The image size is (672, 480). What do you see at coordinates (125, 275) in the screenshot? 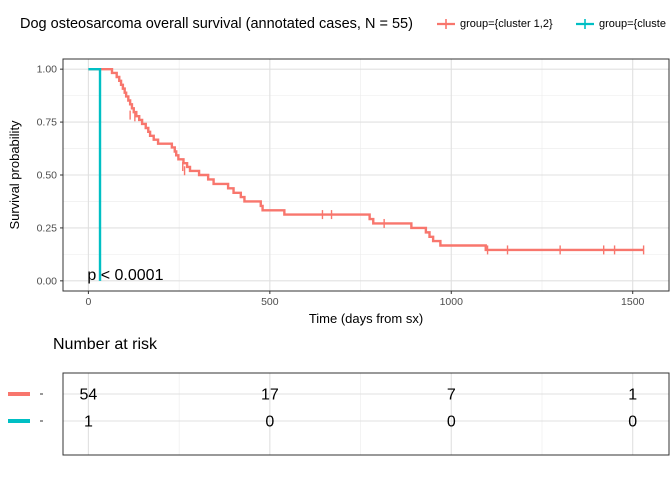
I see `p-value-annotation: p < 0.0001` at bounding box center [125, 275].